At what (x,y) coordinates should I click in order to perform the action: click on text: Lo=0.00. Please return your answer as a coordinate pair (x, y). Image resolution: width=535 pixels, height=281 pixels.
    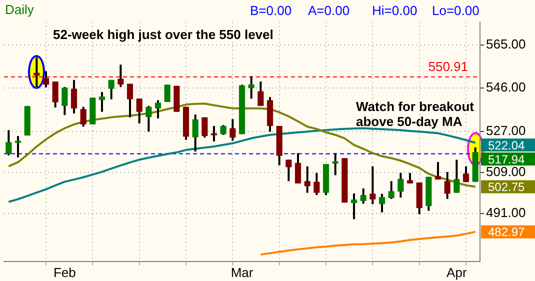
    Looking at the image, I should click on (456, 10).